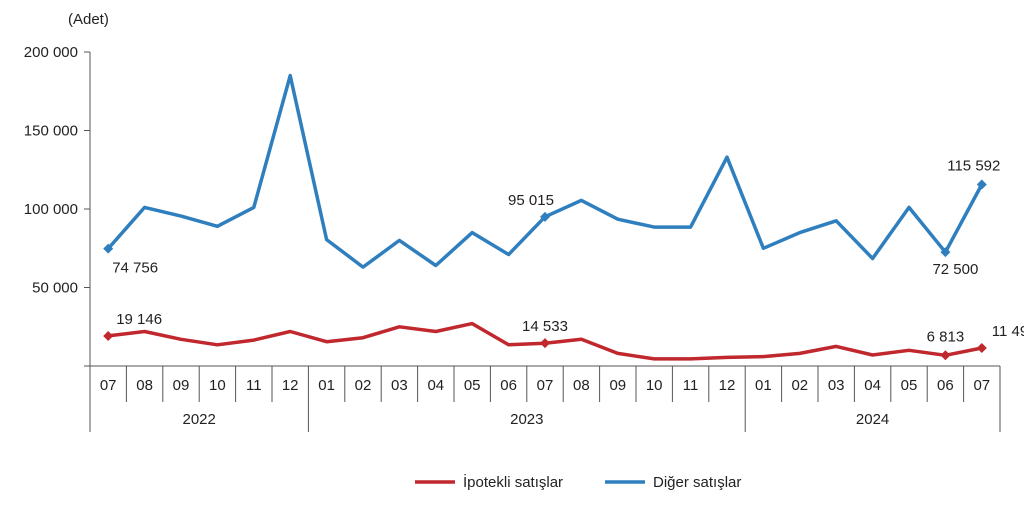 Image resolution: width=1024 pixels, height=507 pixels. What do you see at coordinates (955, 269) in the screenshot?
I see `data-label: 72 500` at bounding box center [955, 269].